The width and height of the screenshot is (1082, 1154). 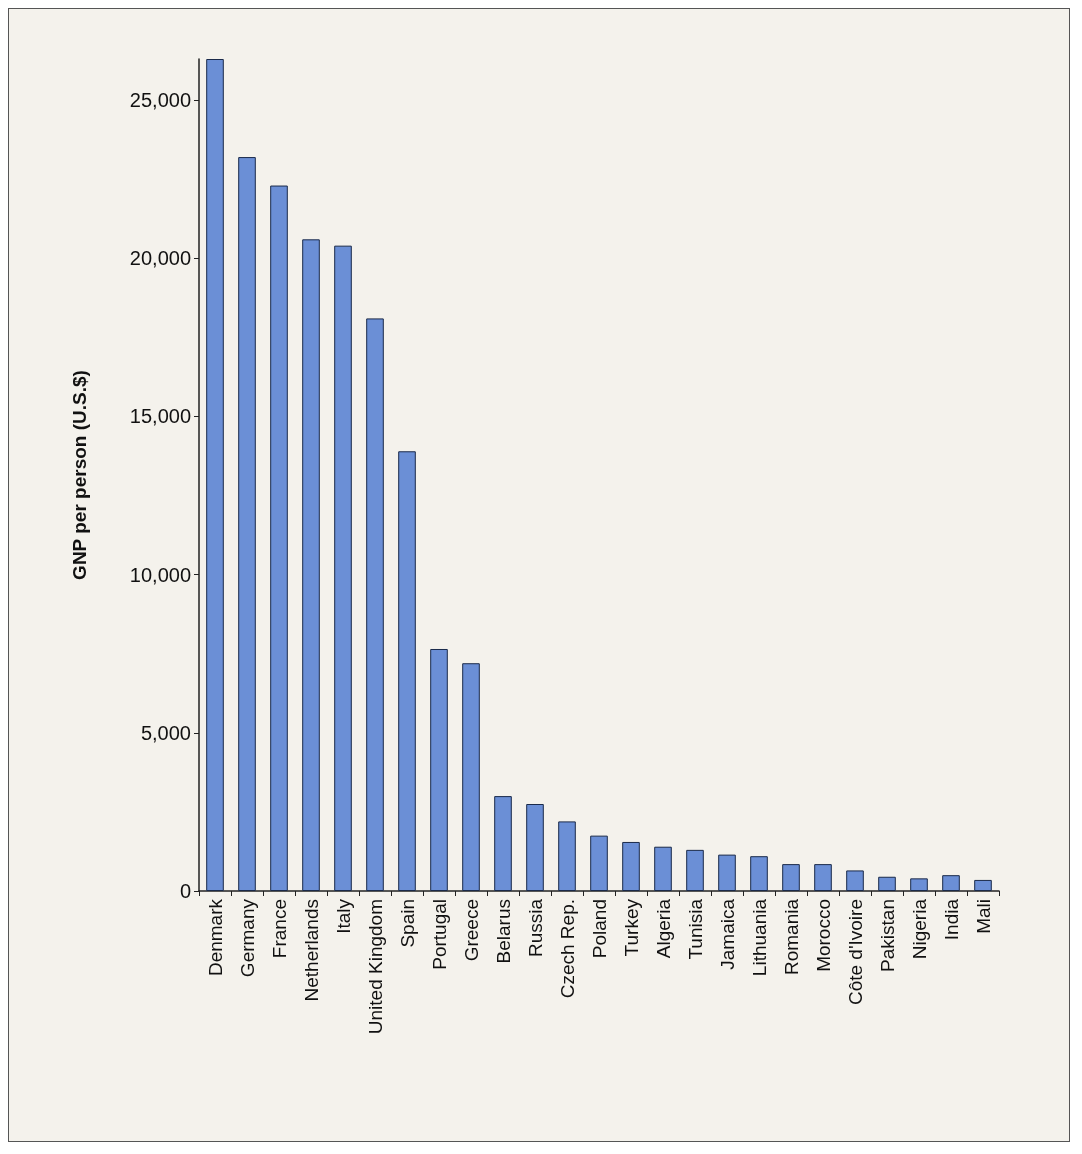 What do you see at coordinates (471, 930) in the screenshot?
I see `x-tick-label: Greece` at bounding box center [471, 930].